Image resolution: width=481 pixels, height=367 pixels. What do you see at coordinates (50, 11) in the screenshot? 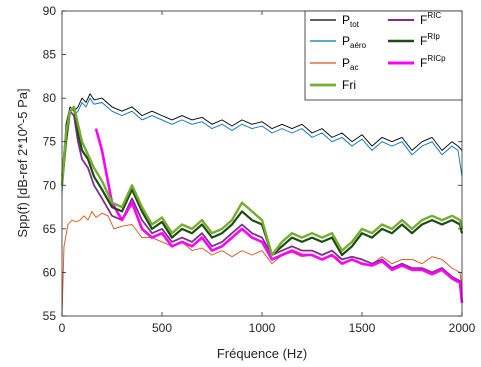
I see `y-tick-label: 90` at bounding box center [50, 11].